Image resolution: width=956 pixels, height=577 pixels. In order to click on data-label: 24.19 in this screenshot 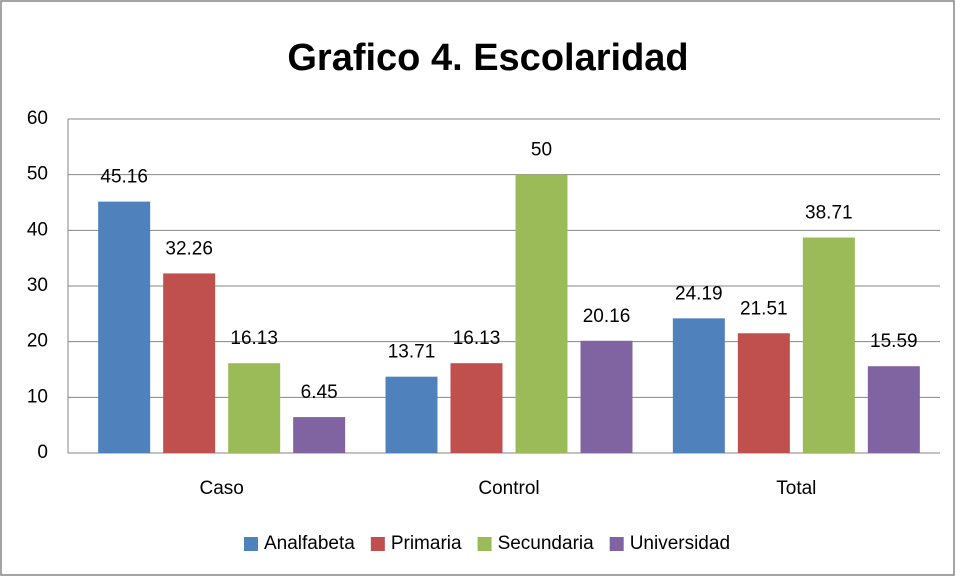, I will do `click(699, 293)`.